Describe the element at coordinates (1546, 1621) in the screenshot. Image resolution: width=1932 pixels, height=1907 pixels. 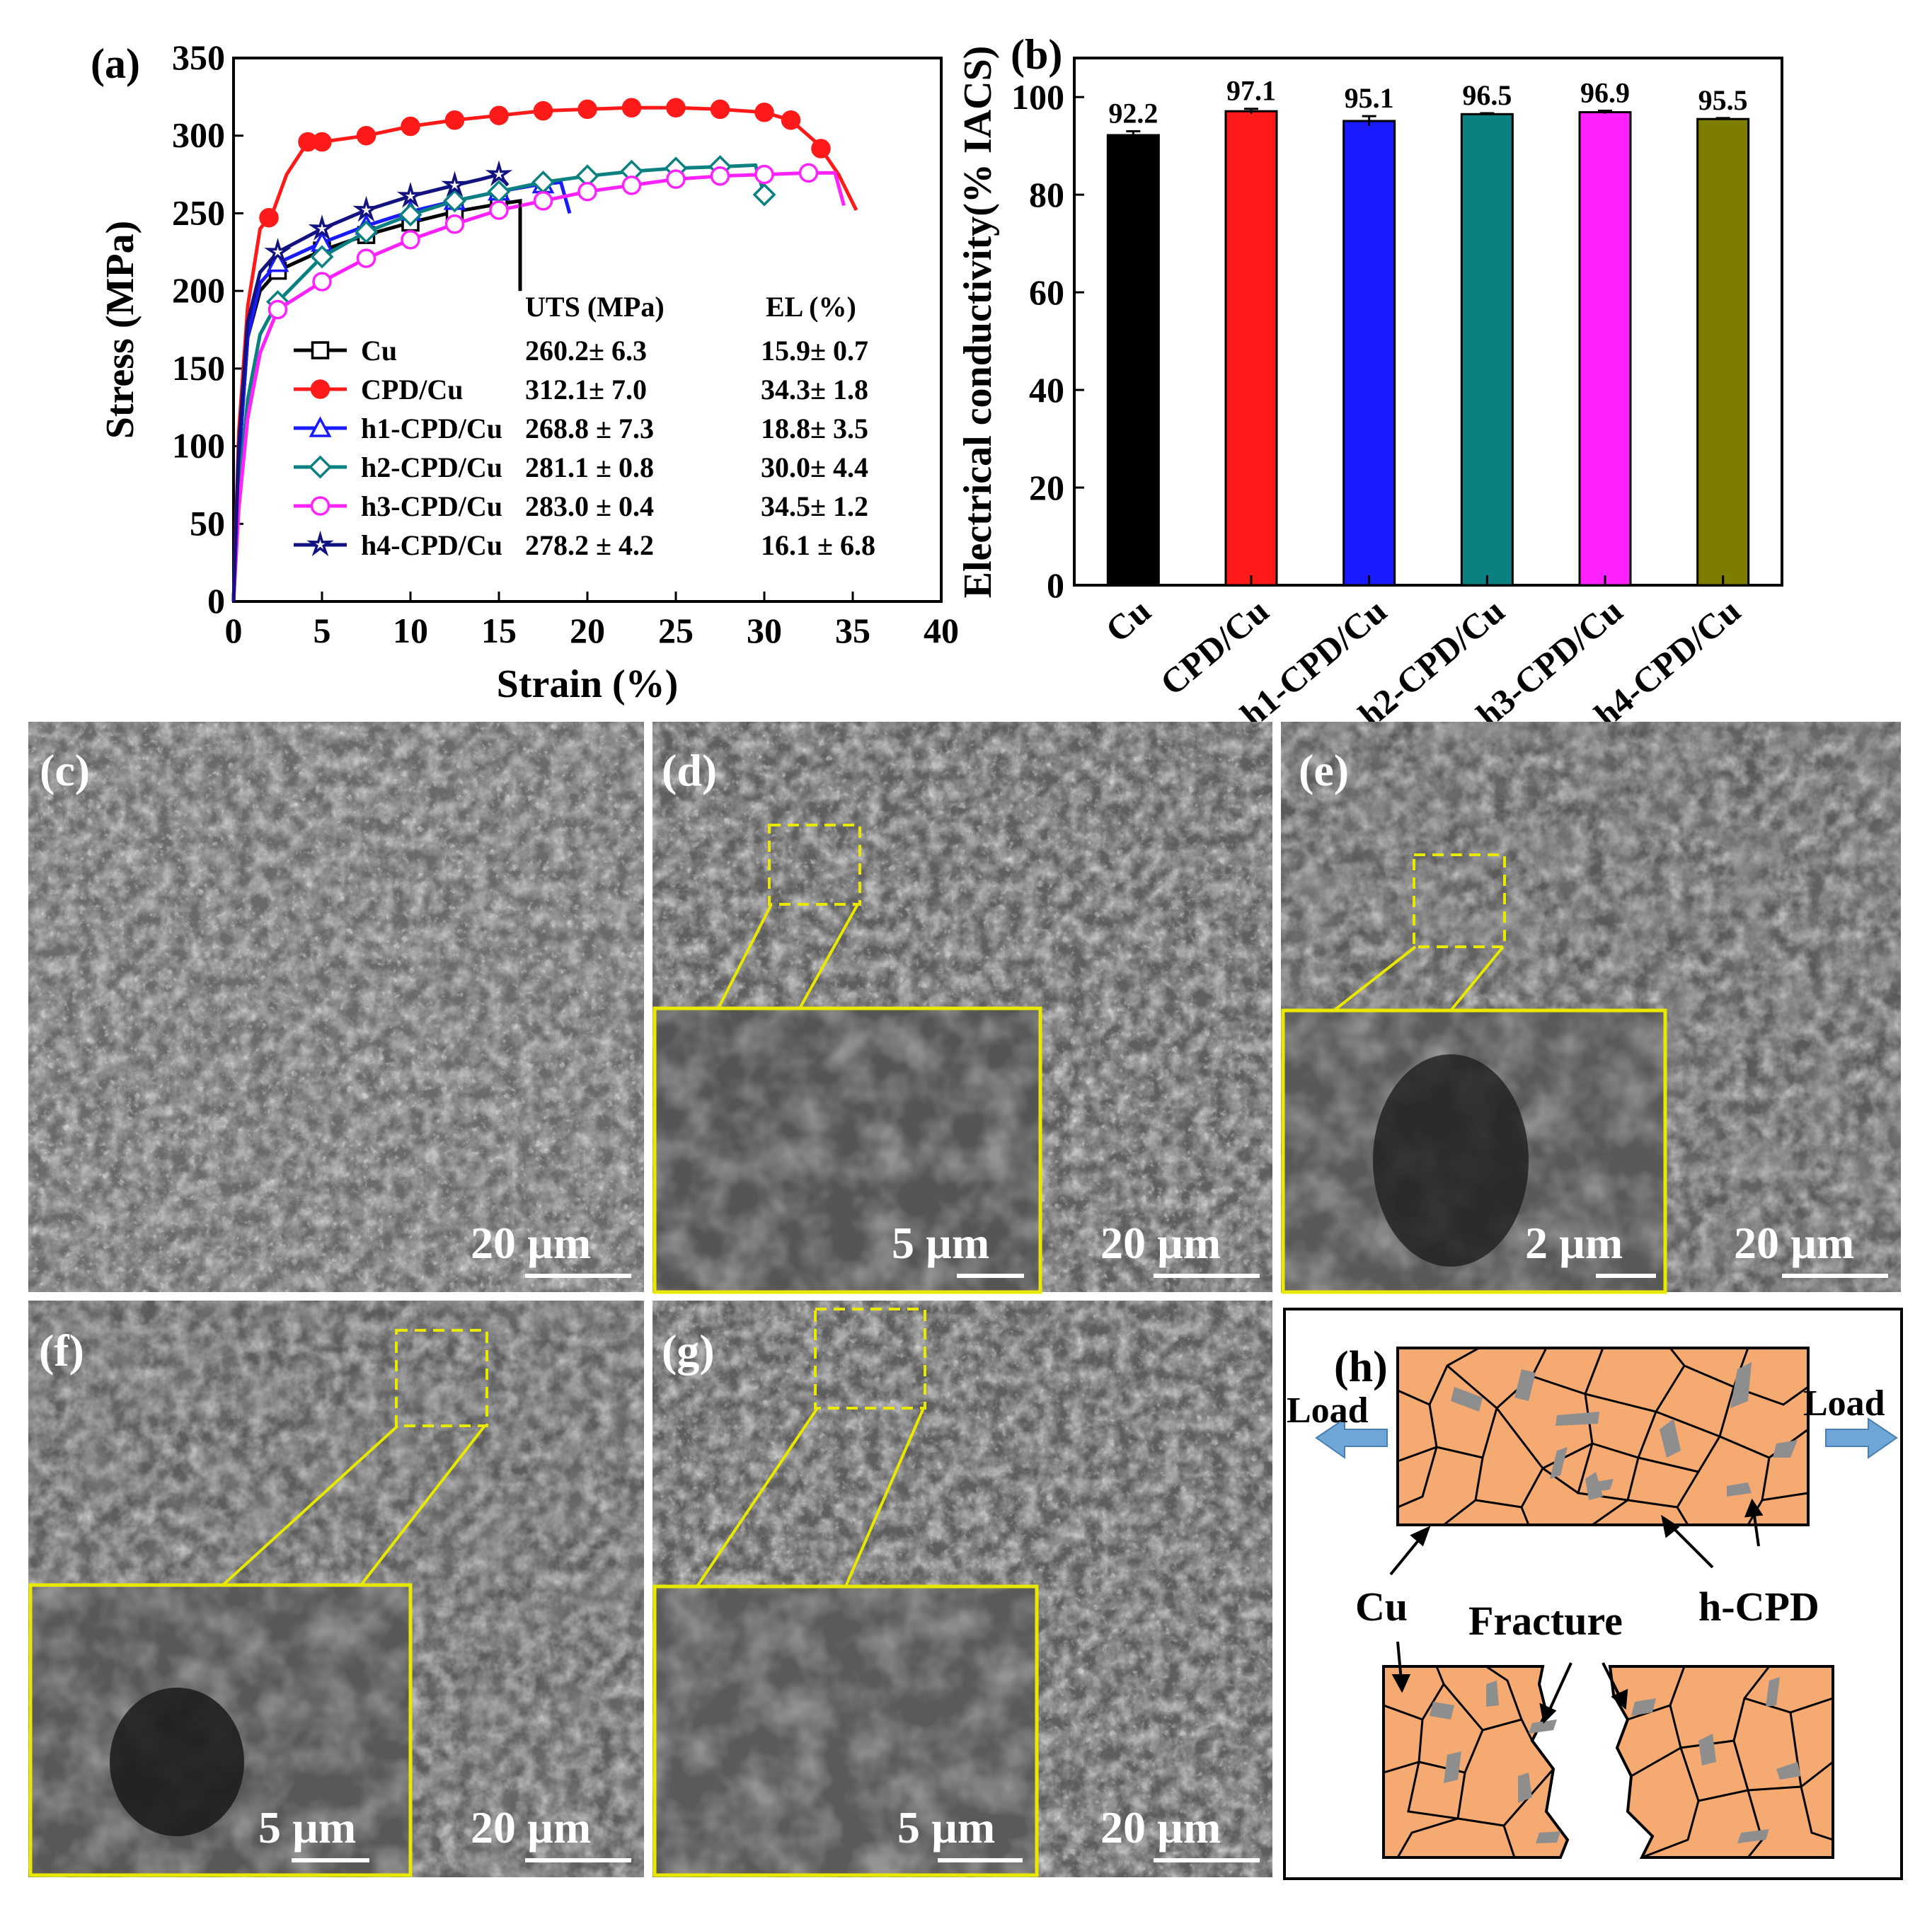
I see `fracture-label: Fracture` at that location.